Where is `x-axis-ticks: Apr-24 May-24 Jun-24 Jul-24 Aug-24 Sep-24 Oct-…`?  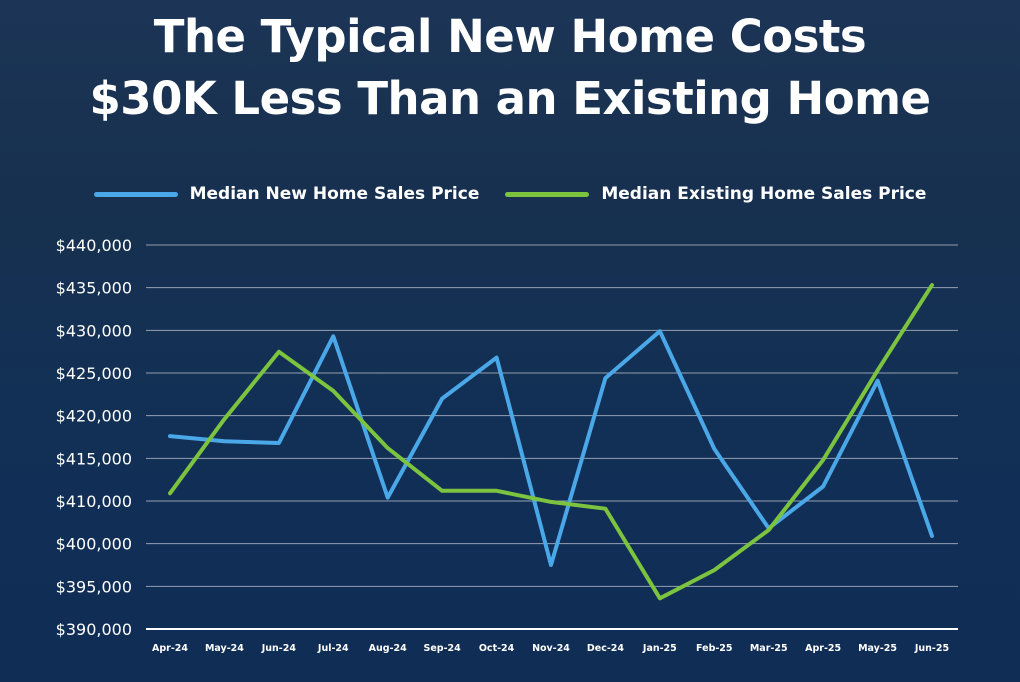
x-axis-ticks: Apr-24 May-24 Jun-24 Jul-24 Aug-24 Sep-24 Oct-… is located at coordinates (550, 648).